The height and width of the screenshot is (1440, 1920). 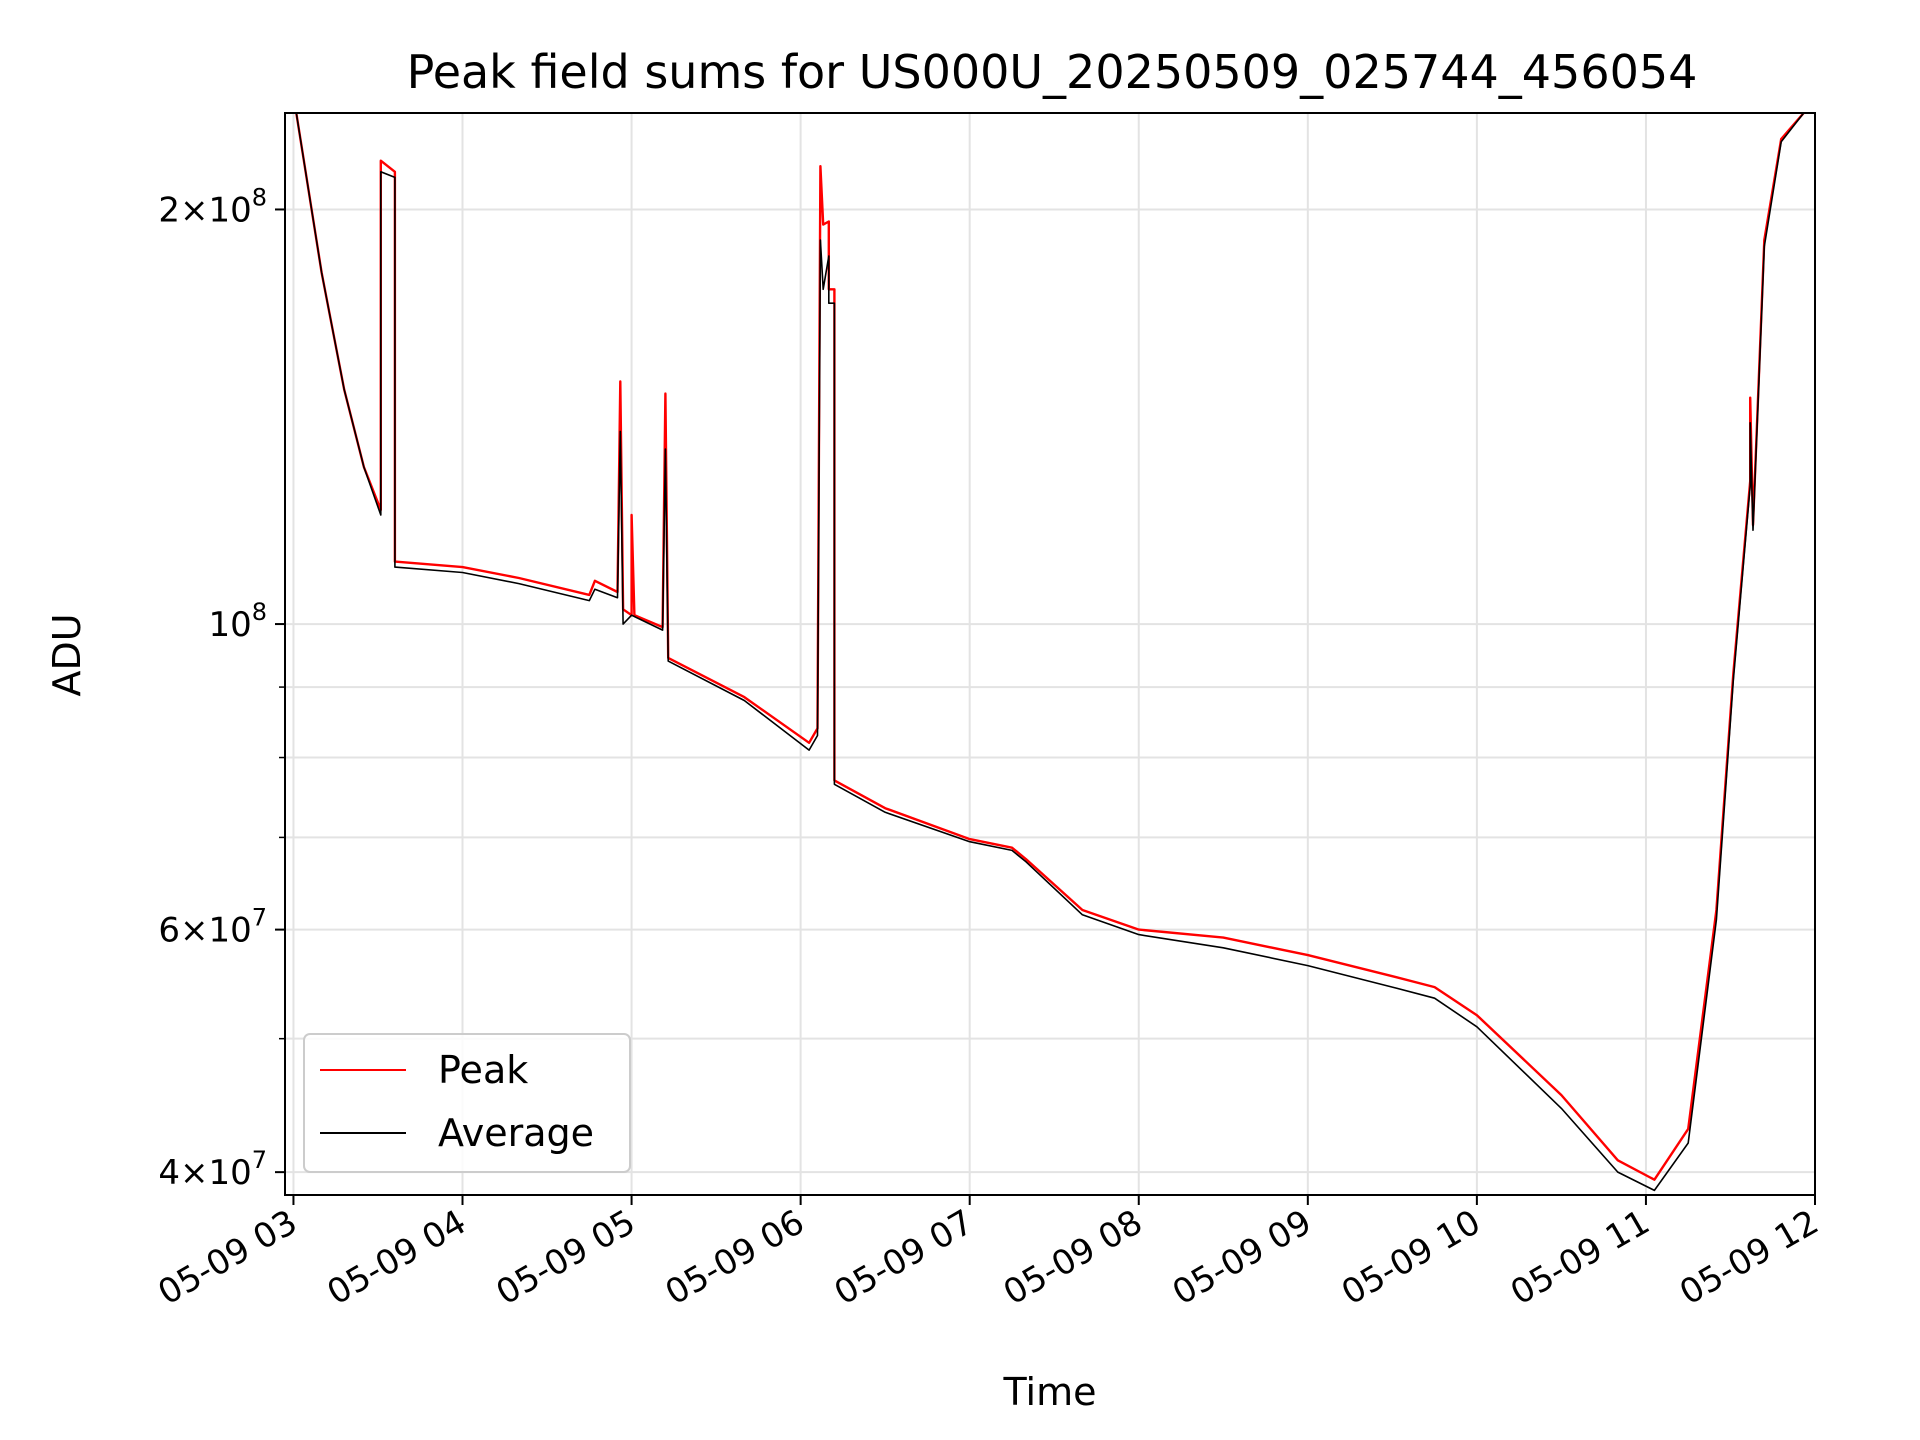 I want to click on y-tick-label: 6×107, so click(x=212, y=927).